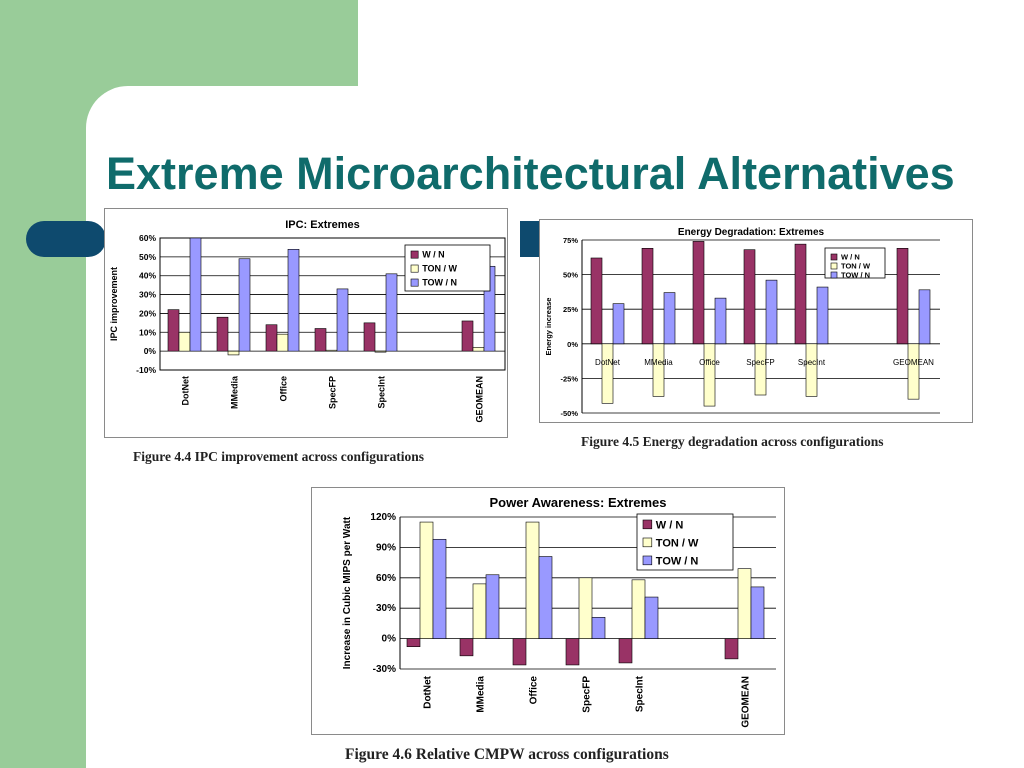  I want to click on energy-tick-label: -25%, so click(569, 378).